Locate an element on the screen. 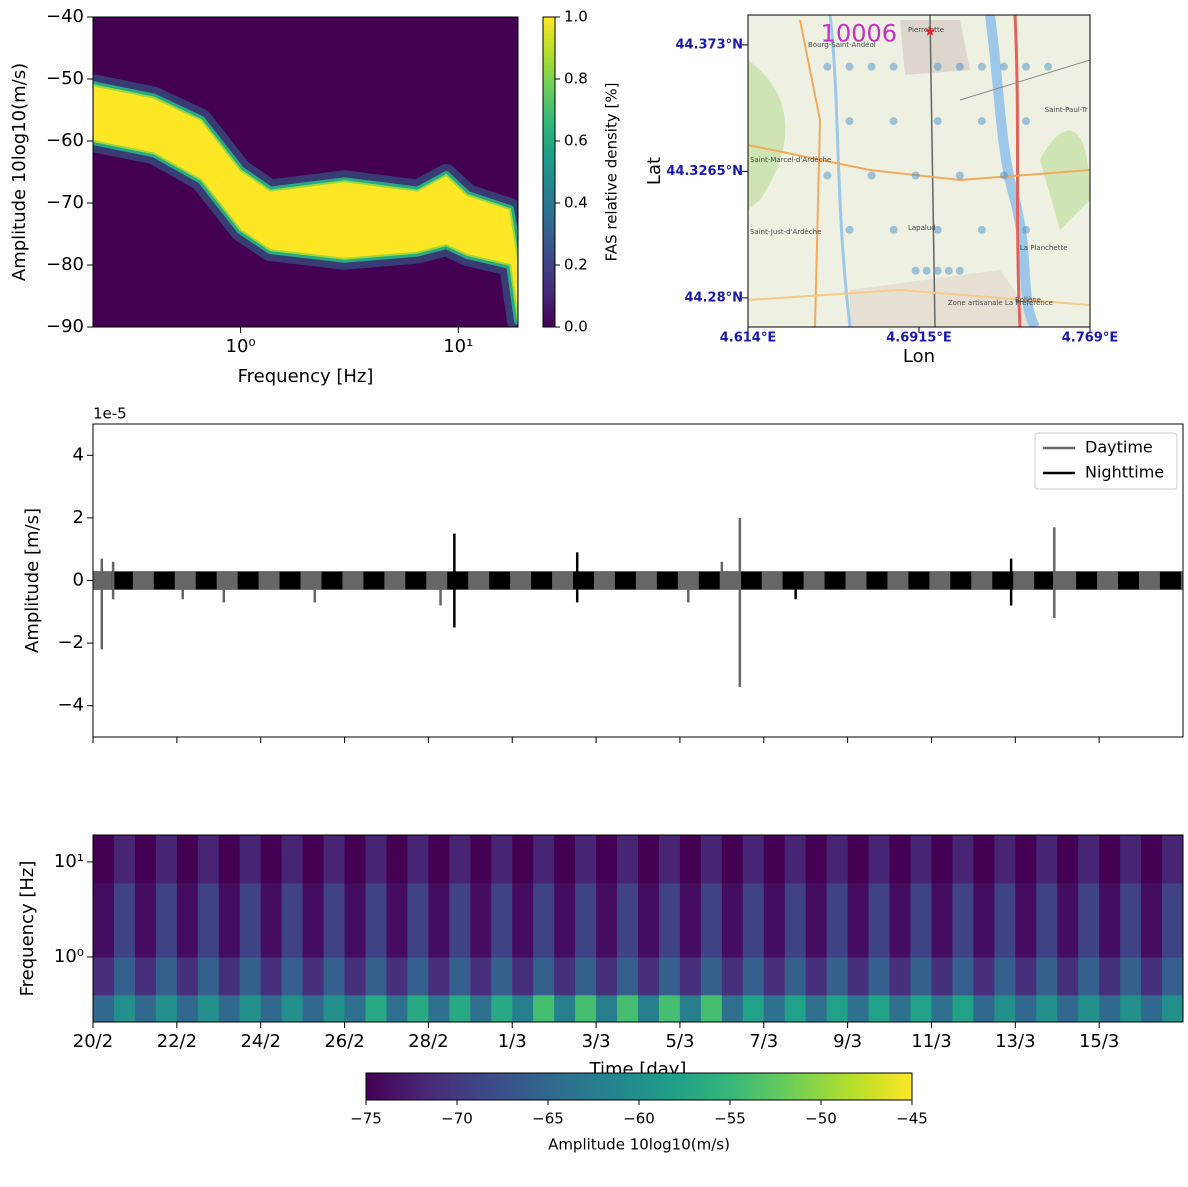 This screenshot has width=1188, height=1187. y-tick-label: −50 is located at coordinates (65, 78).